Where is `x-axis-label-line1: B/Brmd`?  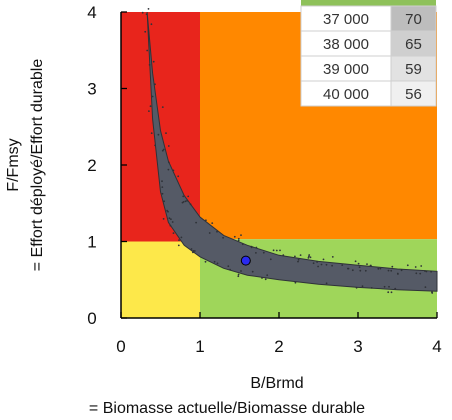 x-axis-label-line1: B/Brmd is located at coordinates (276, 383).